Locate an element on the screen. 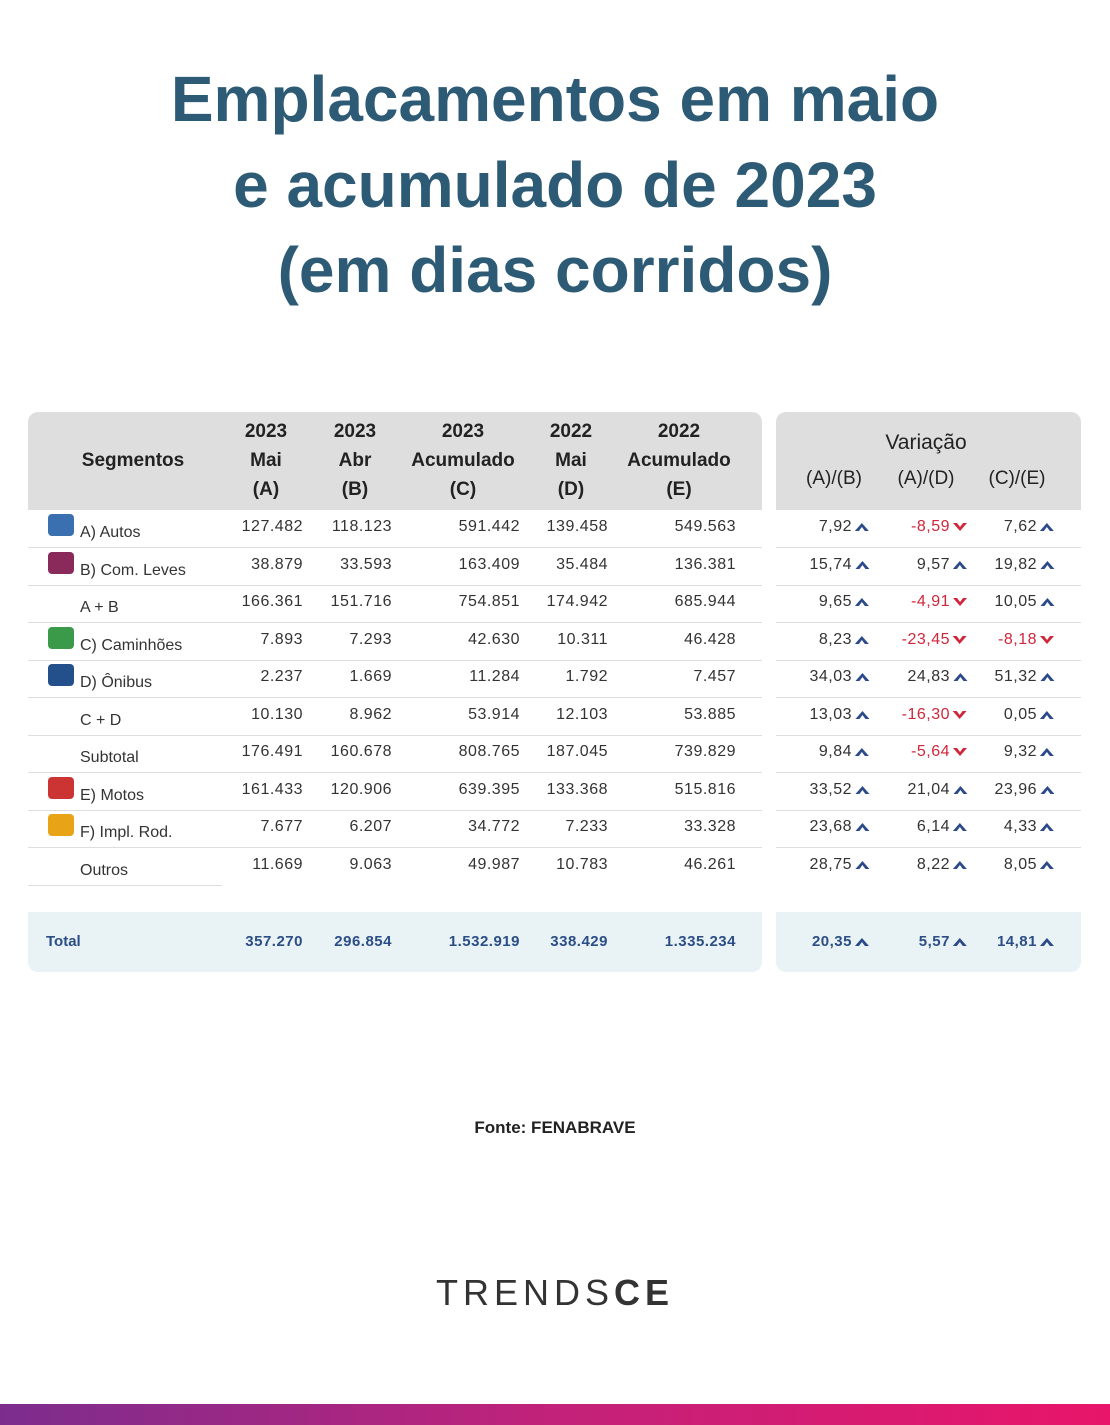 Image resolution: width=1110 pixels, height=1425 pixels. variation: 8,22 is located at coordinates (942, 865).